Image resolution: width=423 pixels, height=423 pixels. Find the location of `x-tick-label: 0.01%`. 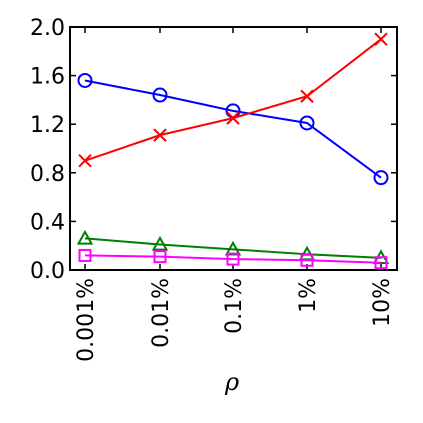

x-tick-label: 0.01% is located at coordinates (161, 313).